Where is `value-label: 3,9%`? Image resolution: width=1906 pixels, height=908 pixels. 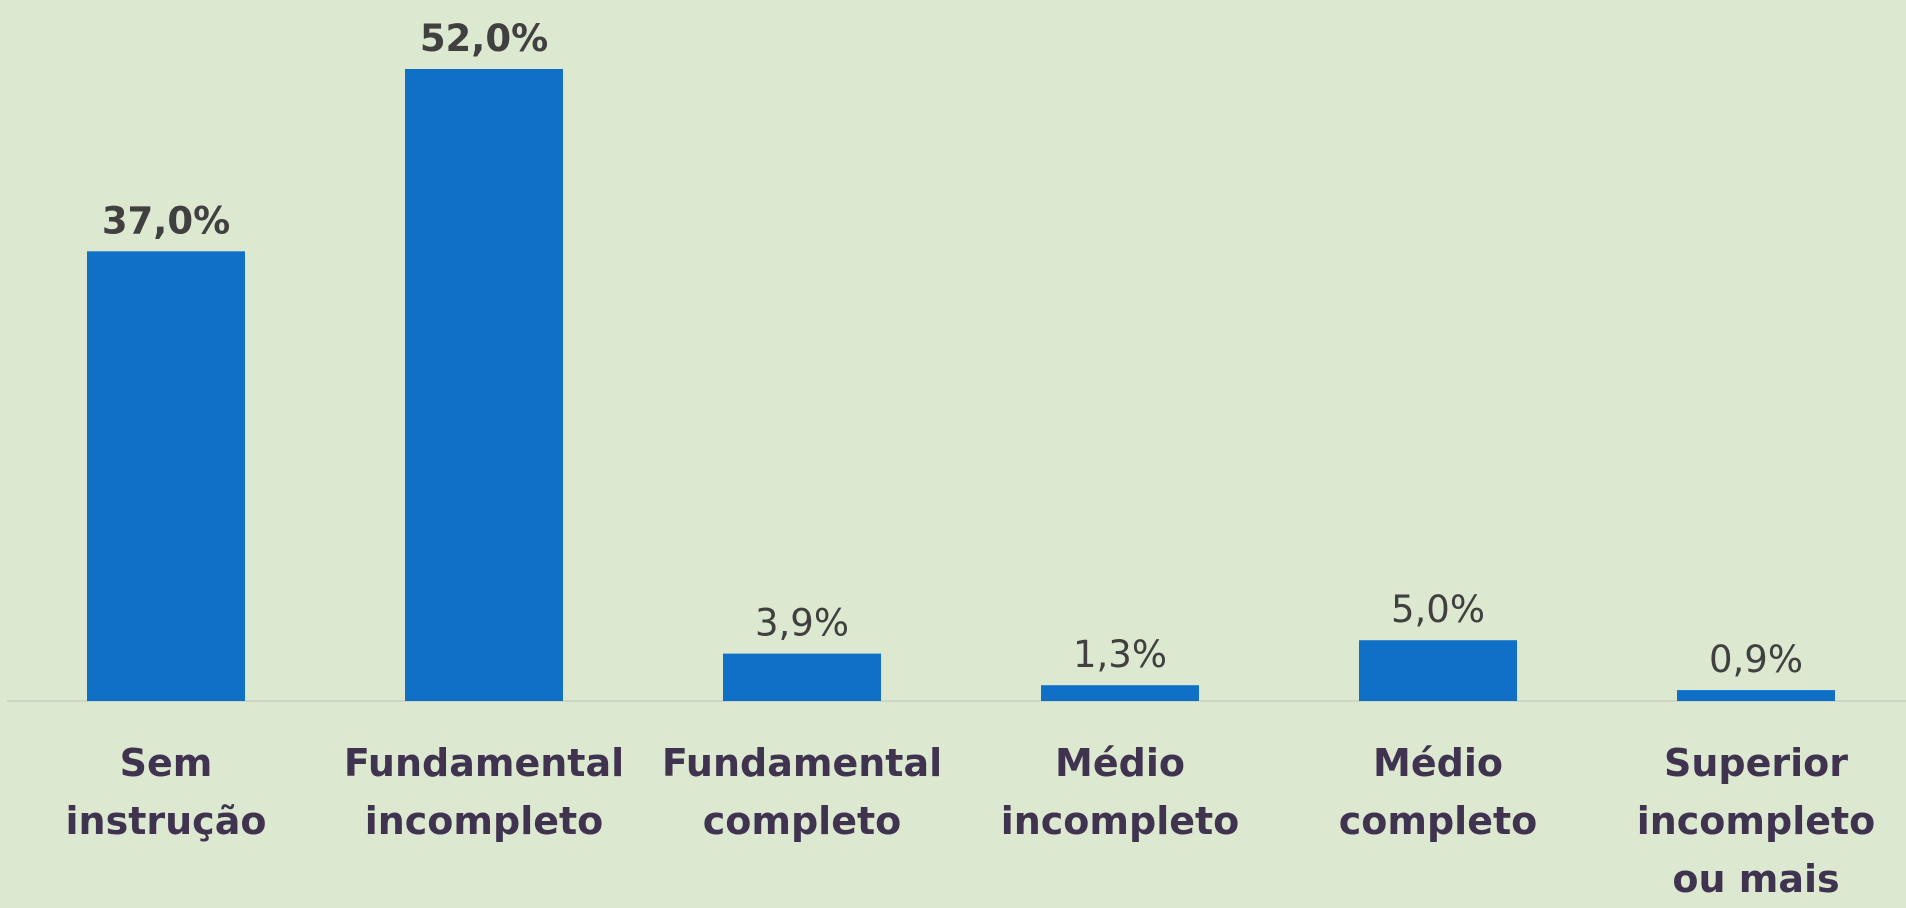 value-label: 3,9% is located at coordinates (802, 623).